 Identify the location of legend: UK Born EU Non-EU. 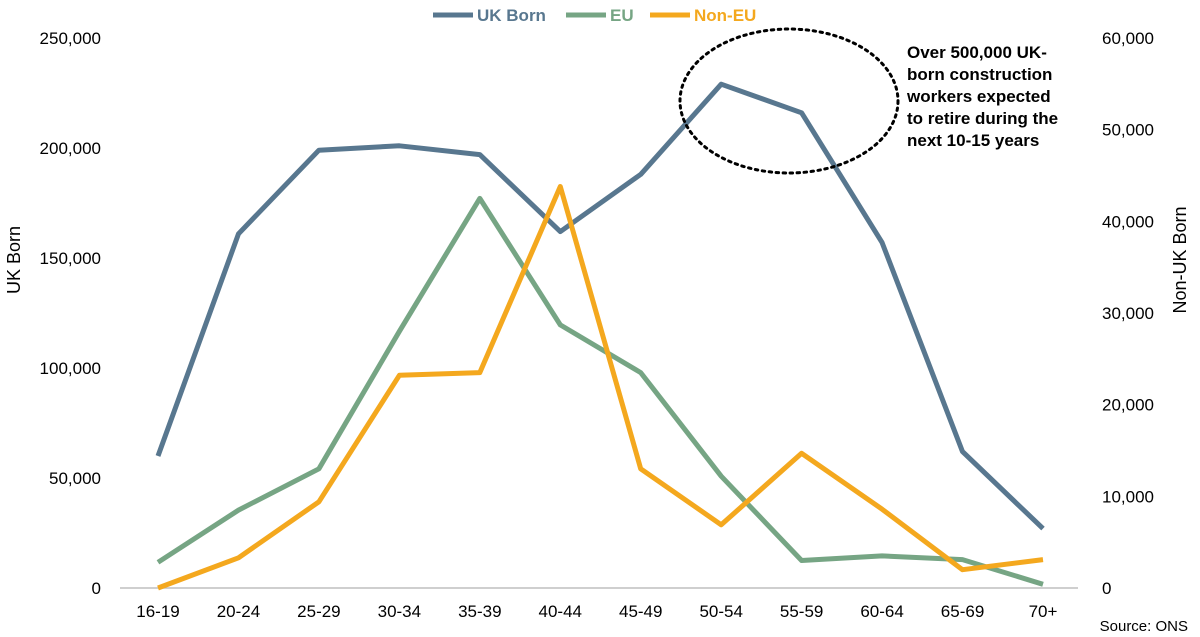
(594, 15).